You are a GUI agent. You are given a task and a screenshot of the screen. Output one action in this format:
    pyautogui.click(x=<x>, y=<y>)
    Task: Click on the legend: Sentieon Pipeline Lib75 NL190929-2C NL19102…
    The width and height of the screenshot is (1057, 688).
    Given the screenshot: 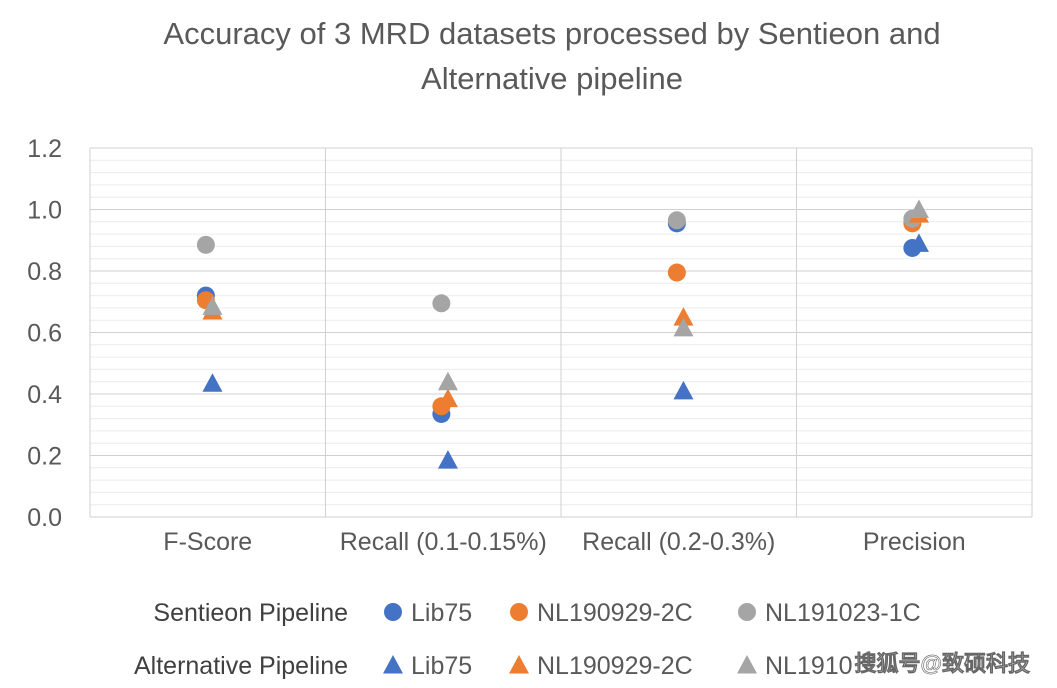 What is the action you would take?
    pyautogui.click(x=527, y=639)
    